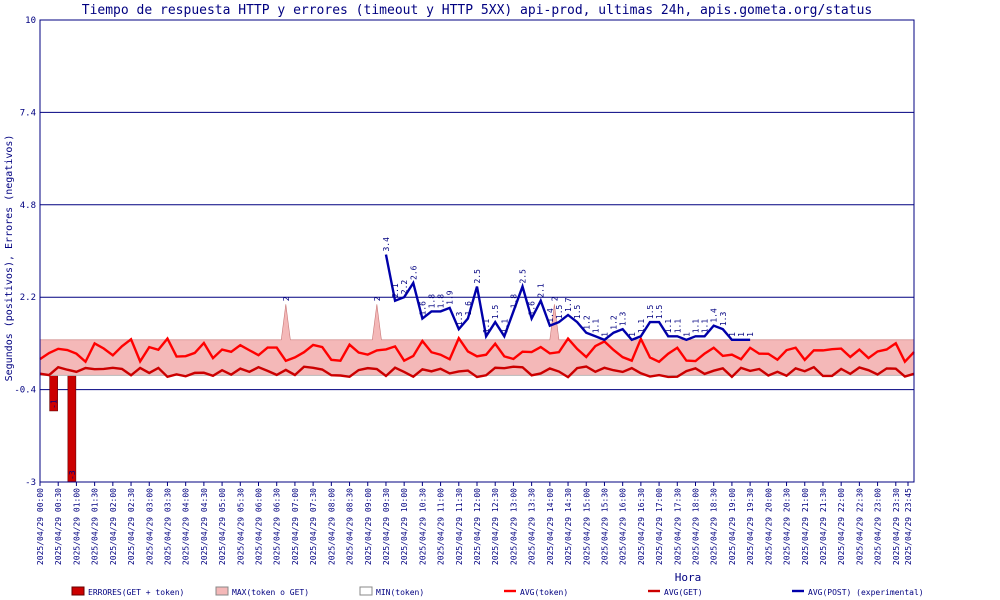 This screenshot has width=1000, height=600. Describe the element at coordinates (400, 592) in the screenshot. I see `legend-label: MIN(token)` at that location.